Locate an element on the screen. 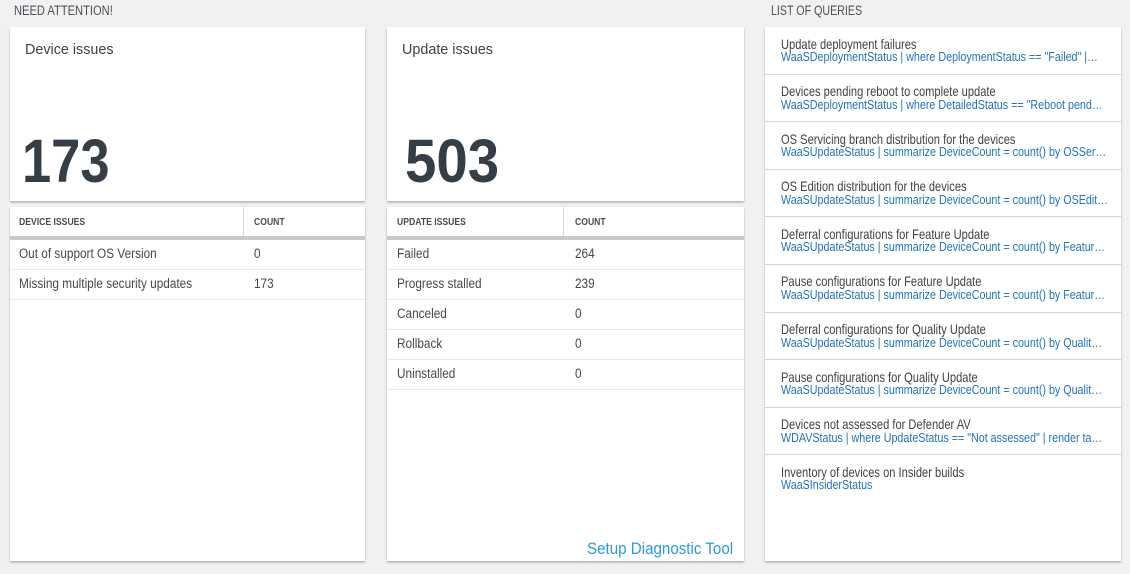 This screenshot has height=574, width=1130. table-row: Canceled 0 is located at coordinates (565, 315).